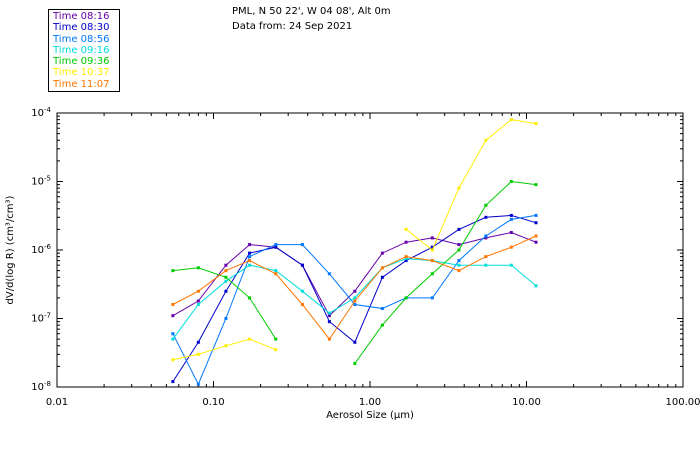 This screenshot has height=450, width=700. Describe the element at coordinates (41, 318) in the screenshot. I see `y-tick-label: 10⁻⁷` at that location.